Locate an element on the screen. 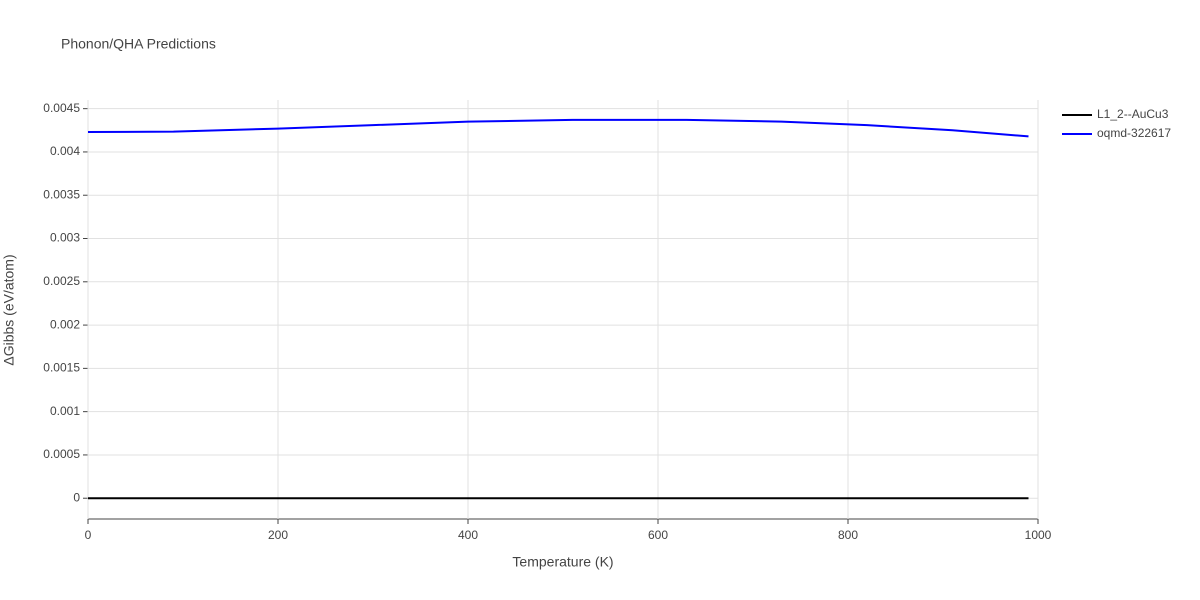 The image size is (1200, 600). series-line is located at coordinates (558, 128).